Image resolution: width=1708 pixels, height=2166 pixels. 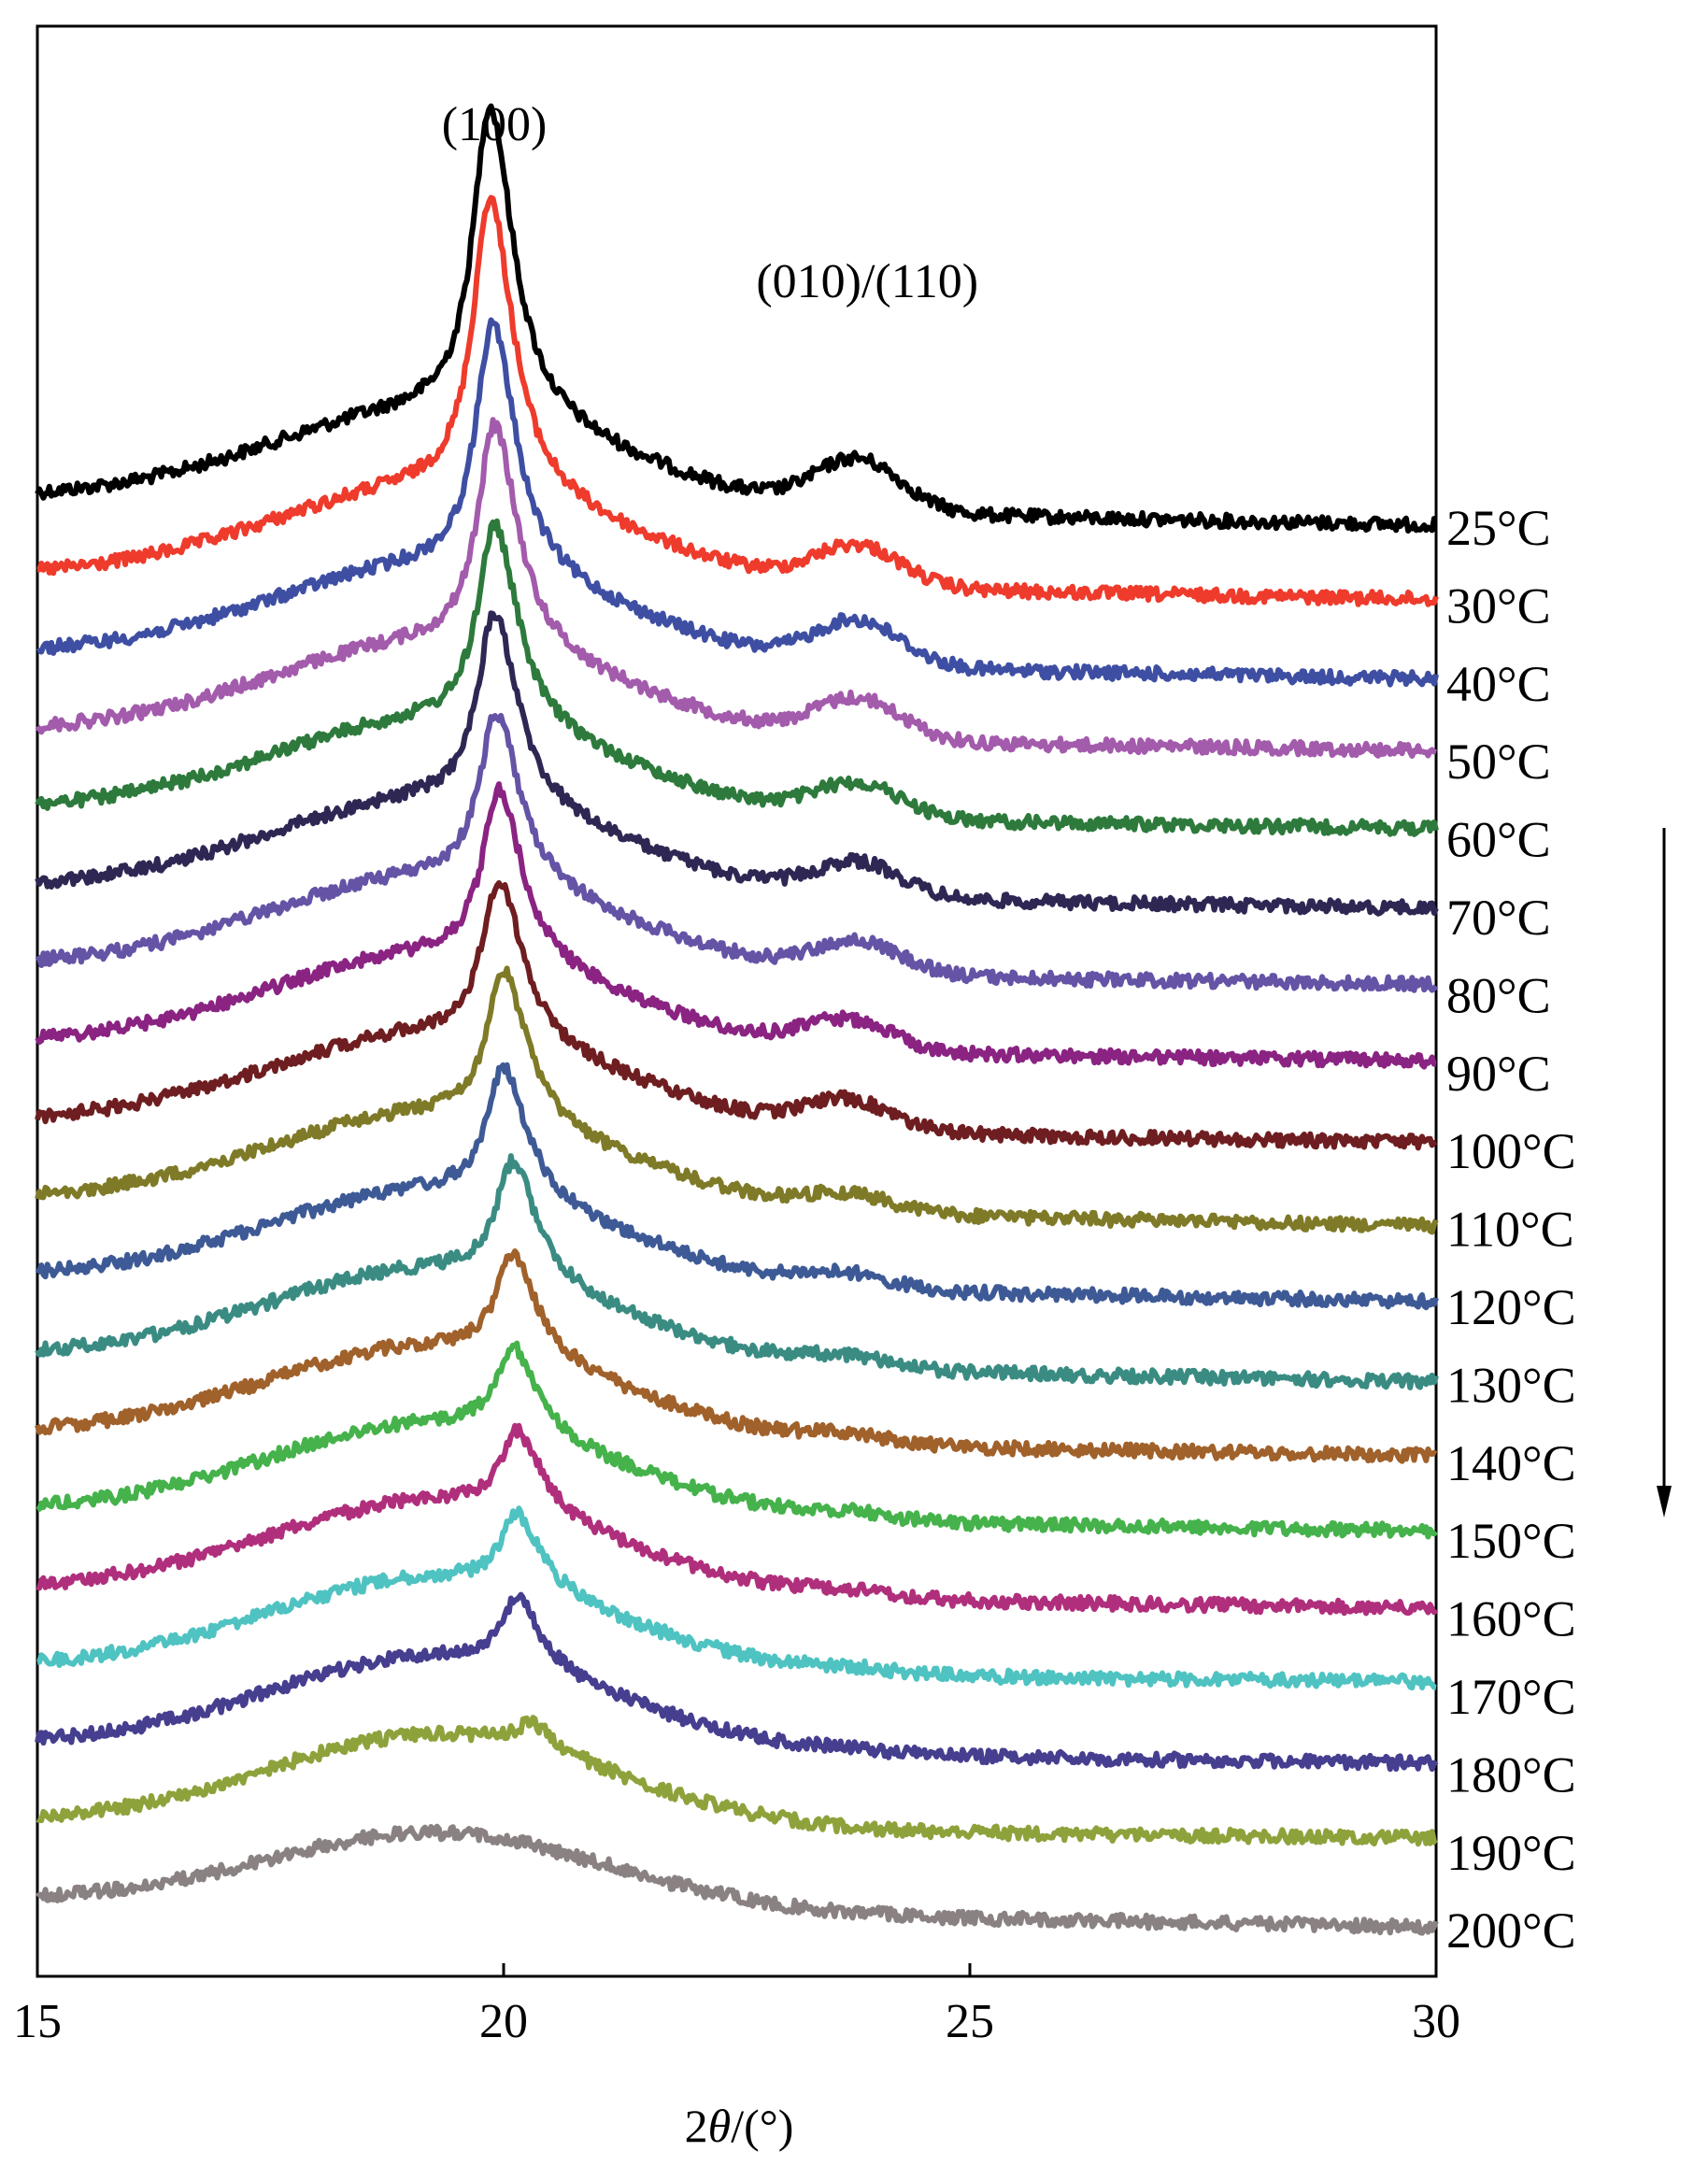 What do you see at coordinates (1498, 762) in the screenshot?
I see `series-label: 50°C` at bounding box center [1498, 762].